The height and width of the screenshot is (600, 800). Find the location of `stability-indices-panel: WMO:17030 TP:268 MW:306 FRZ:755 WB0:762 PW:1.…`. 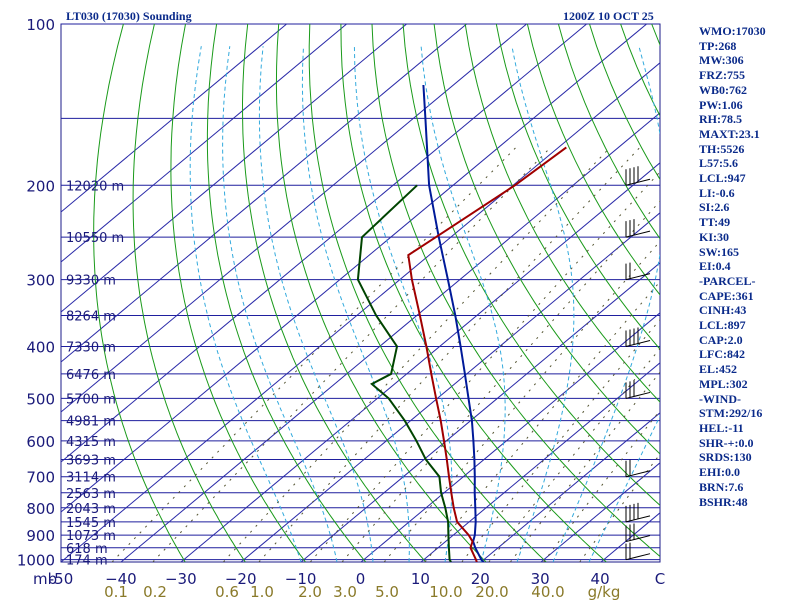

stability-indices-panel: WMO:17030 TP:268 MW:306 FRZ:755 WB0:762 PW:1.… is located at coordinates (749, 266).